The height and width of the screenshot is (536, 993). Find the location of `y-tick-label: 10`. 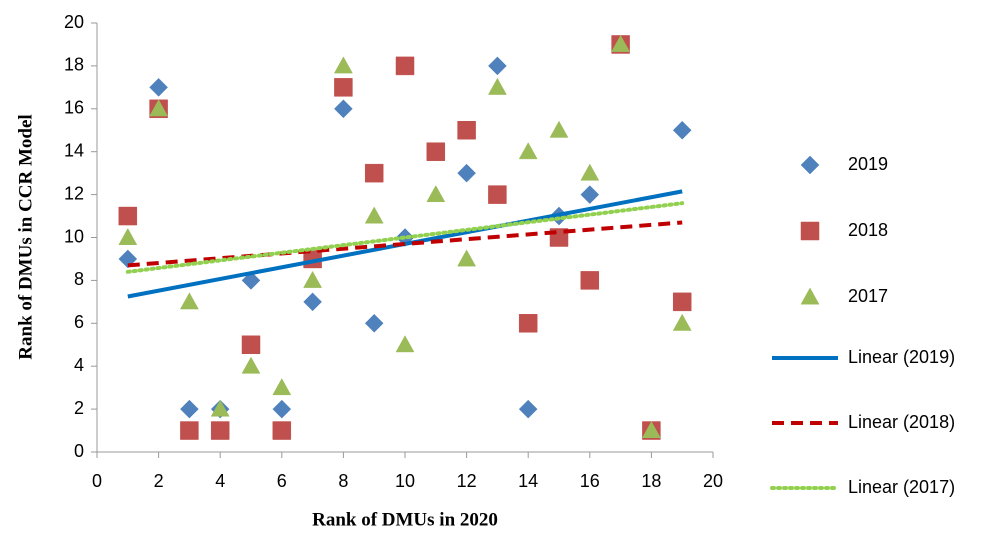

y-tick-label: 10 is located at coordinates (74, 236).